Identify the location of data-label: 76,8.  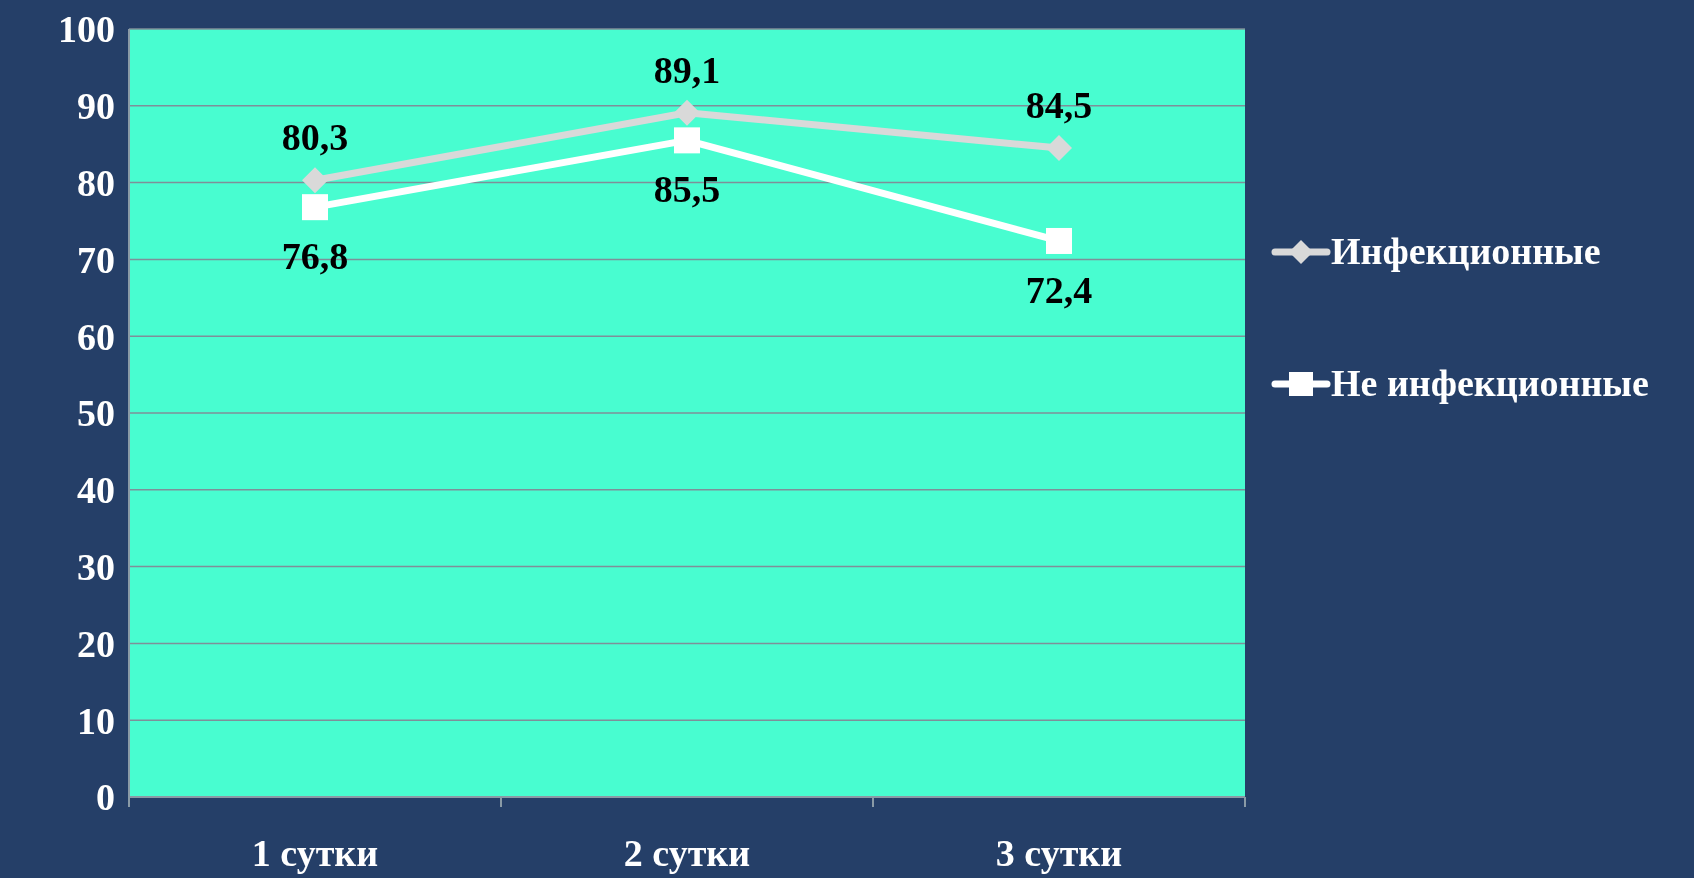
(315, 256).